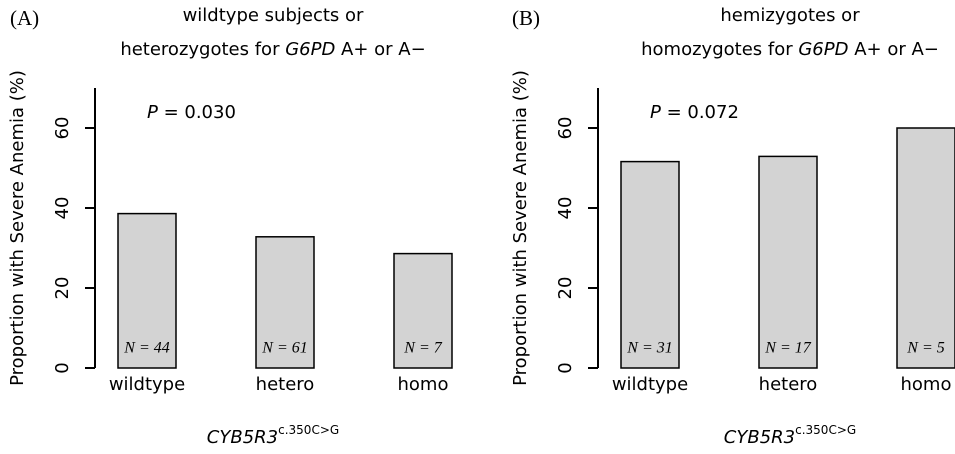 Image resolution: width=955 pixels, height=454 pixels. What do you see at coordinates (146, 348) in the screenshot?
I see `value-label: N = 44` at bounding box center [146, 348].